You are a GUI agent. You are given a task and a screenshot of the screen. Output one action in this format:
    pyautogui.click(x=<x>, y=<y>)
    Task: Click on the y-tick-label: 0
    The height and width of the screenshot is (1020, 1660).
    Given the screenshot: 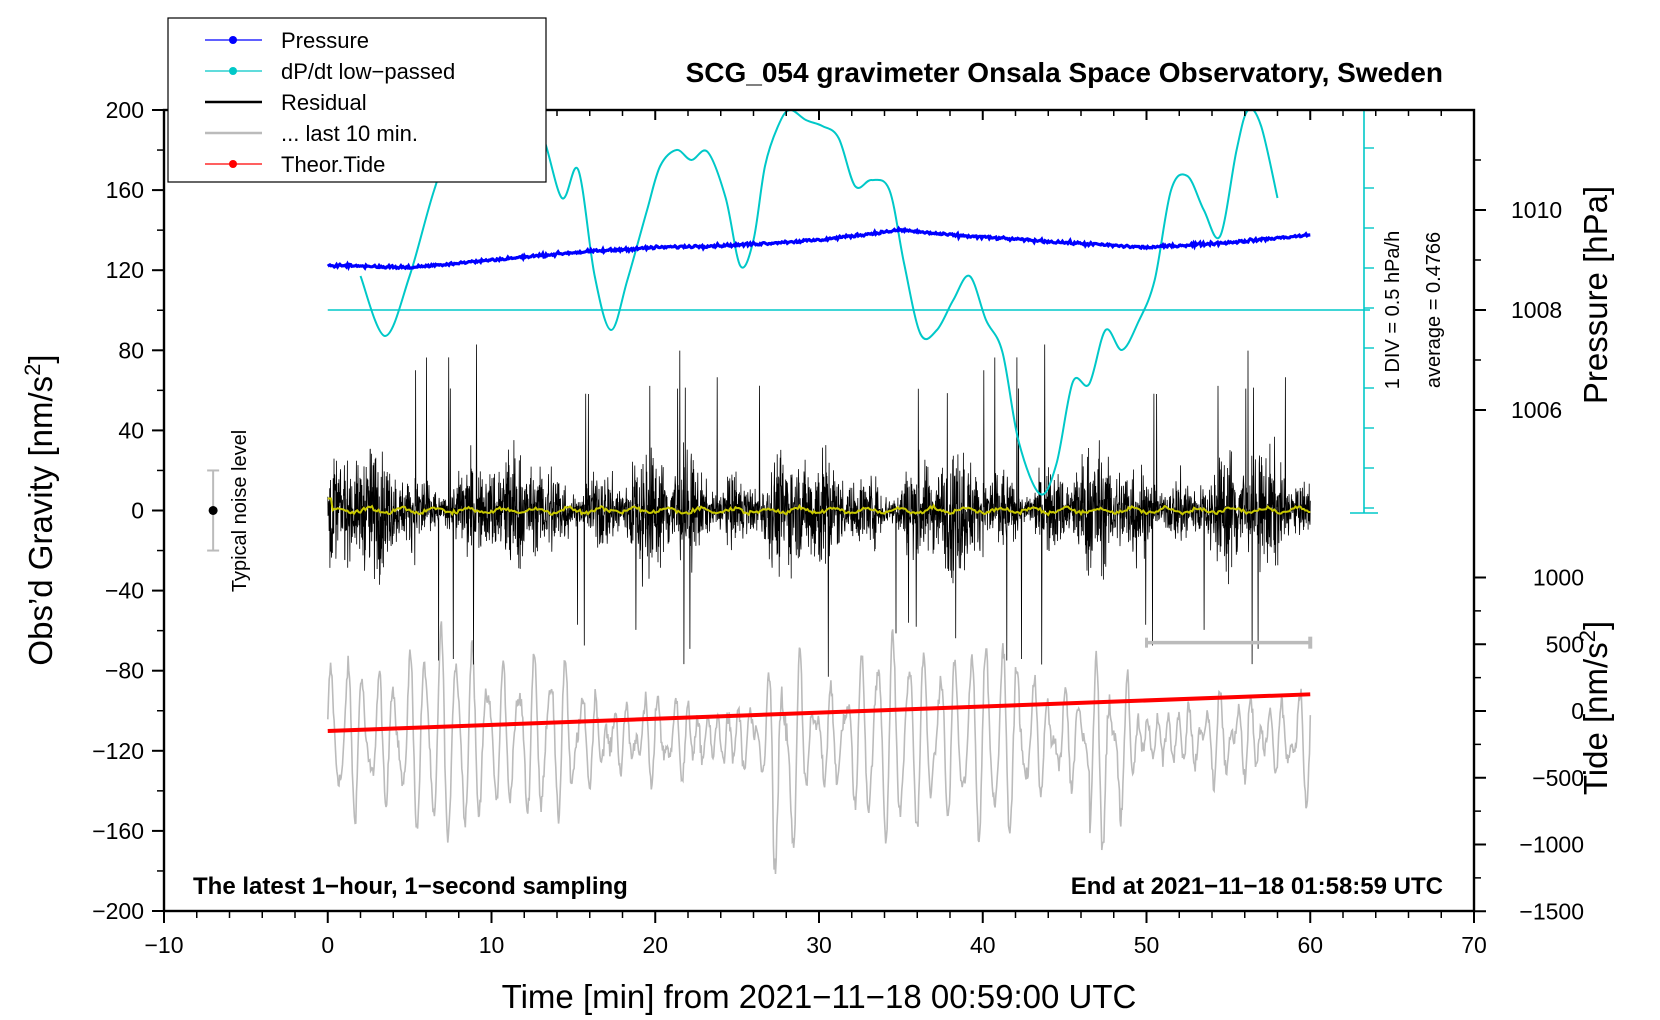 What is the action you would take?
    pyautogui.click(x=137, y=511)
    